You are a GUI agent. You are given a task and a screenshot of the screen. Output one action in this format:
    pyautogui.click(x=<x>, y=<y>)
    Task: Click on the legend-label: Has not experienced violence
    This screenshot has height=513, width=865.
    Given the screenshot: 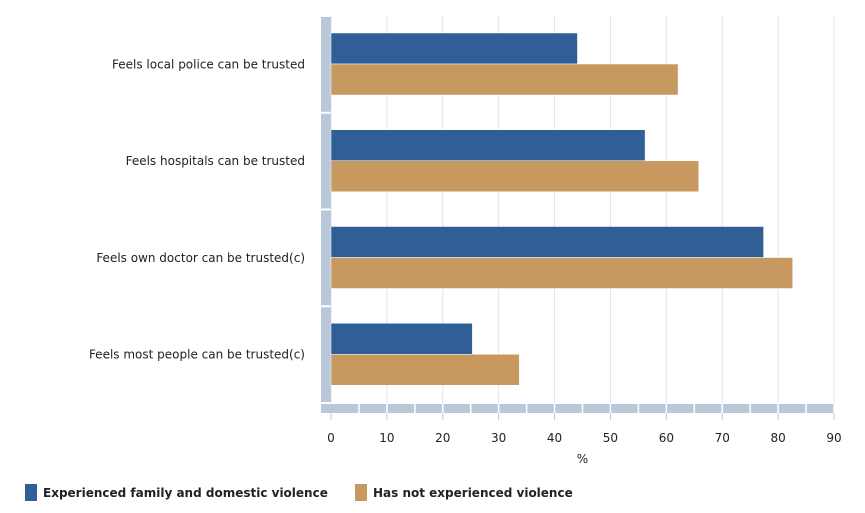 What is the action you would take?
    pyautogui.click(x=473, y=492)
    